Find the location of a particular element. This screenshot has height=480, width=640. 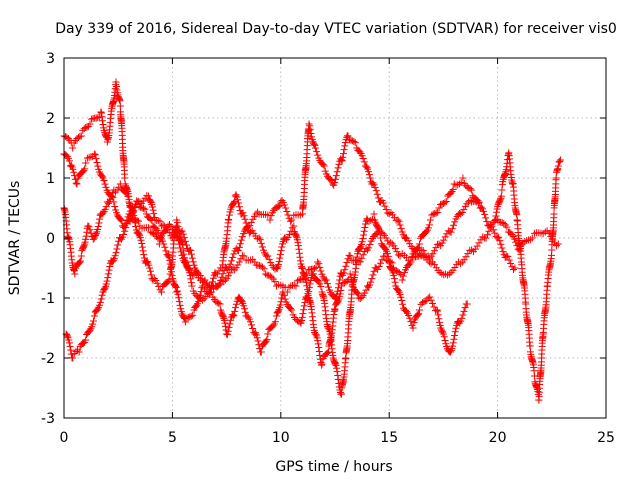

y-tick-label: 0 is located at coordinates (50, 239).